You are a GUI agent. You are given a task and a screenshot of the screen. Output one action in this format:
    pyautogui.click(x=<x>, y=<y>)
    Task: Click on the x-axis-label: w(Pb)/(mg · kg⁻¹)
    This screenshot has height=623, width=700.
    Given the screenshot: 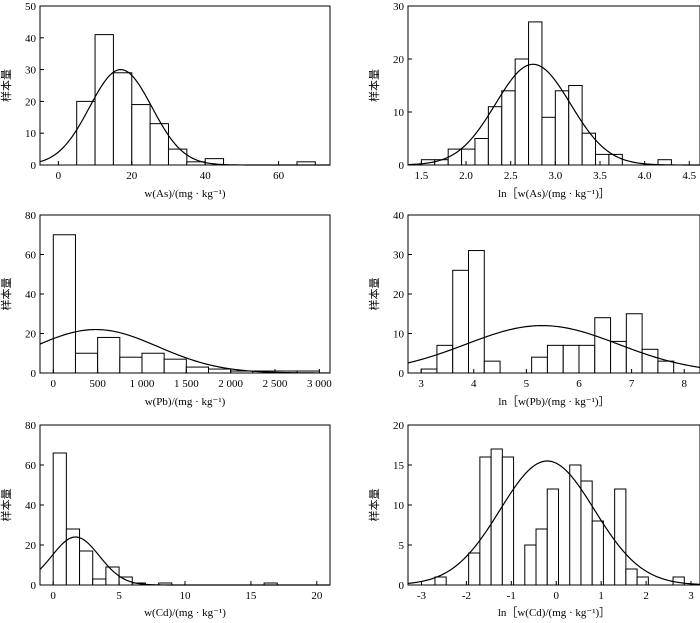 What is the action you would take?
    pyautogui.click(x=185, y=402)
    